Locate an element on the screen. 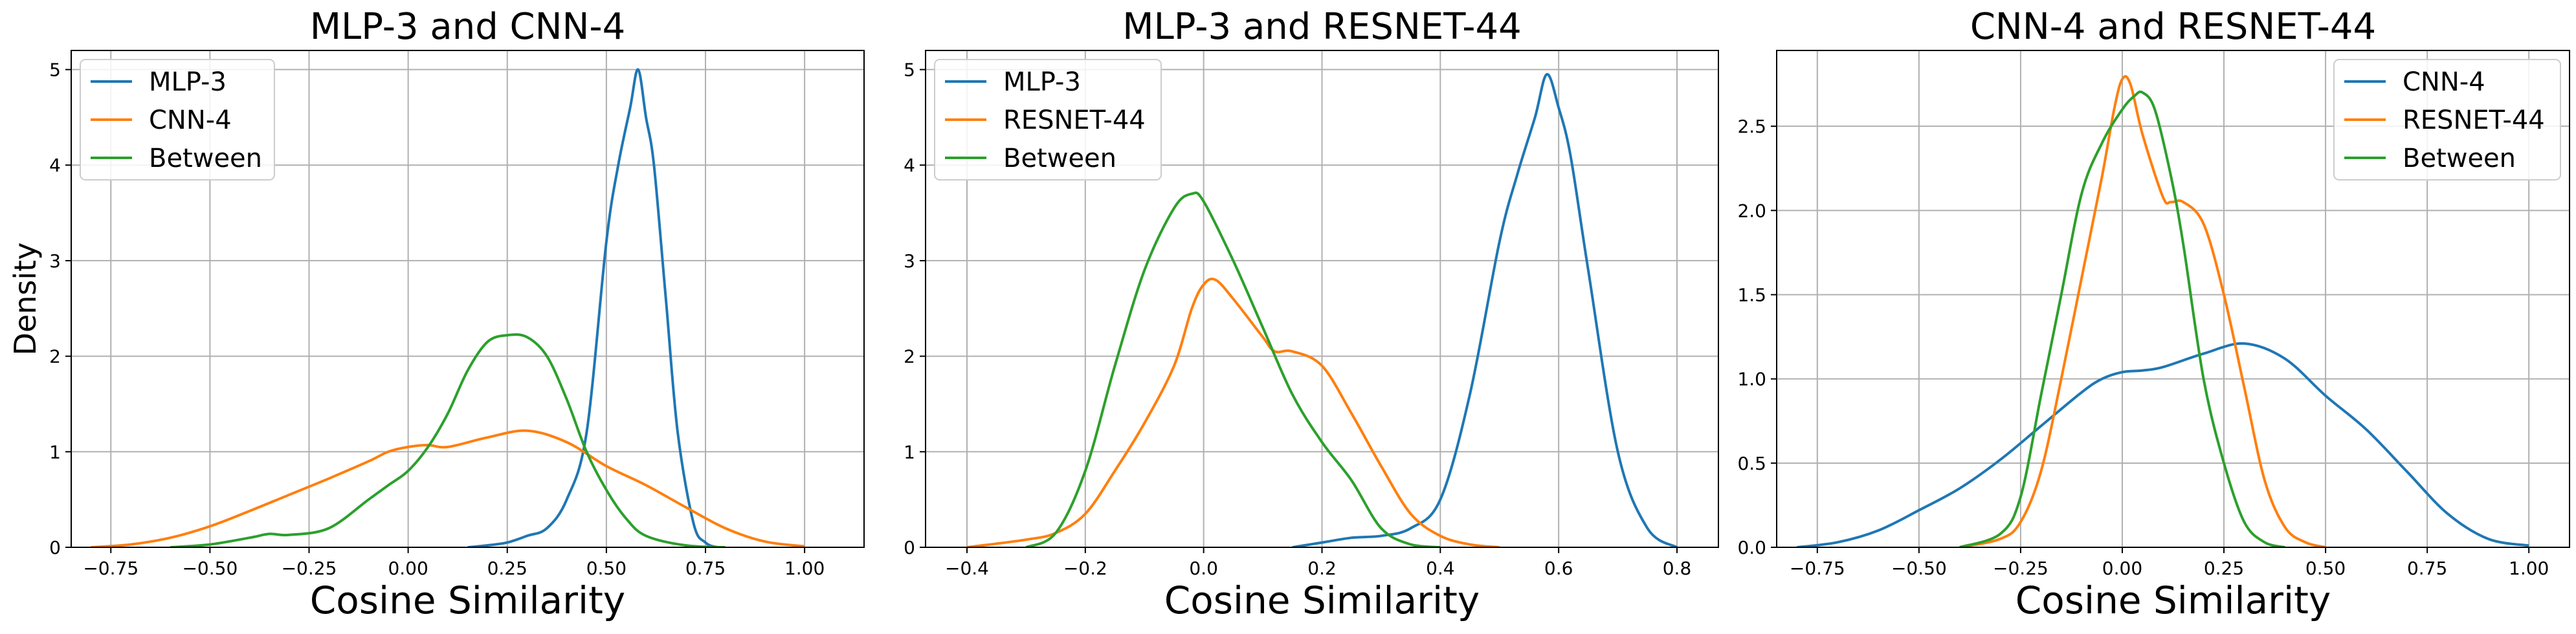  y-tick-label: 1.0 is located at coordinates (1751, 379).